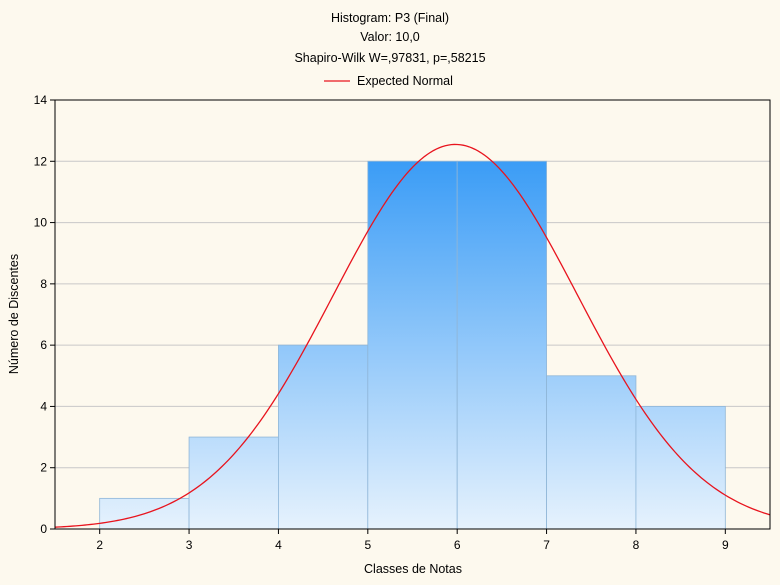  Describe the element at coordinates (389, 58) in the screenshot. I see `chart-subtitle-shapiro: Shapiro-Wilk W=,97831, p=,58215` at that location.